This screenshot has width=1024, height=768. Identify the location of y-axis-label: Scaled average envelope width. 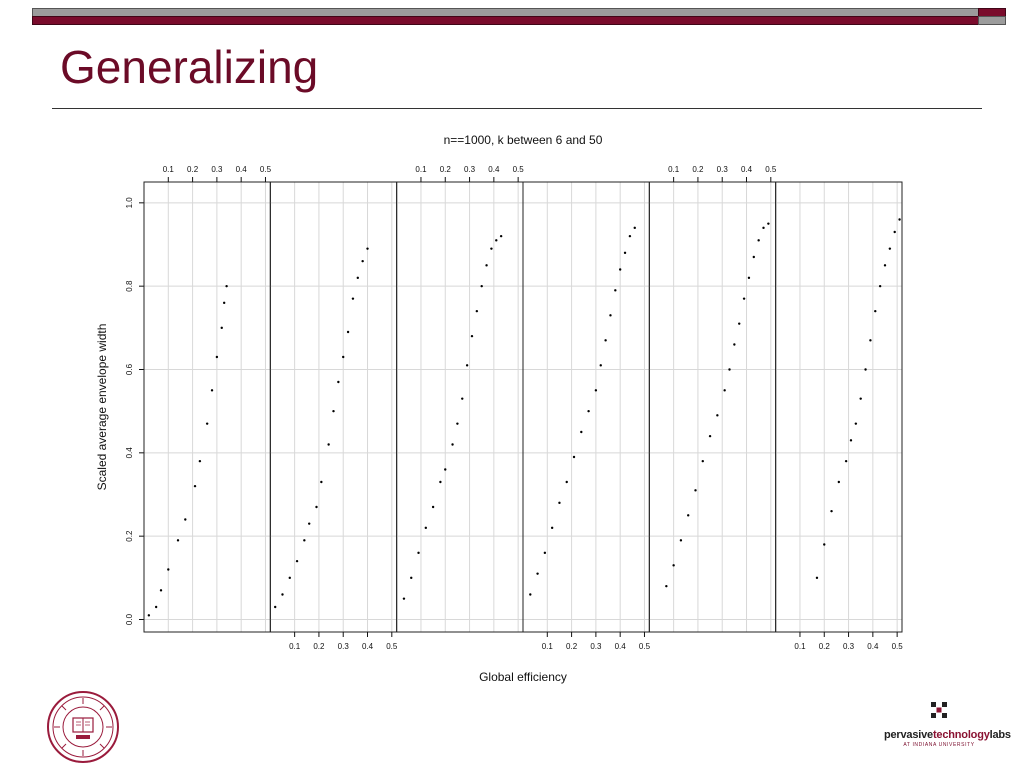
(102, 407).